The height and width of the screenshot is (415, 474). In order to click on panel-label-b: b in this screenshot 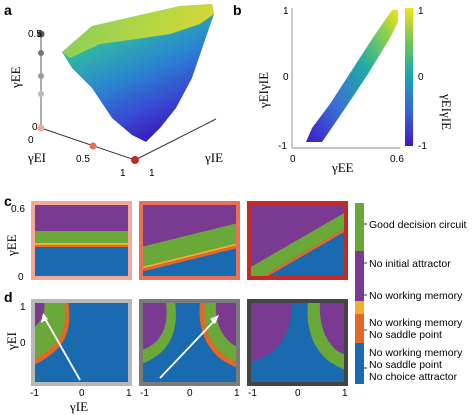, I will do `click(237, 10)`.